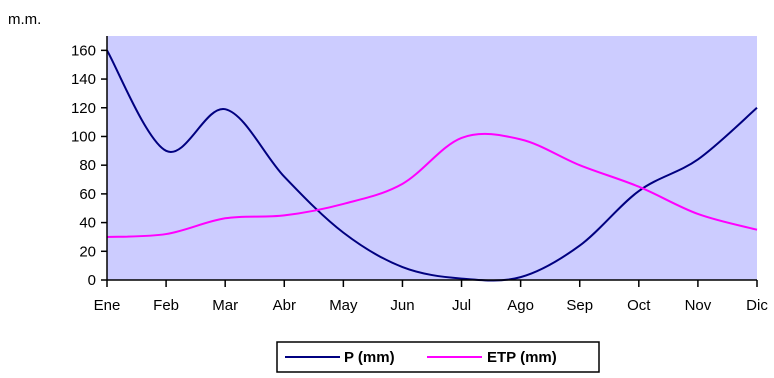 The image size is (774, 378). What do you see at coordinates (107, 305) in the screenshot?
I see `x-tick-label: Ene` at bounding box center [107, 305].